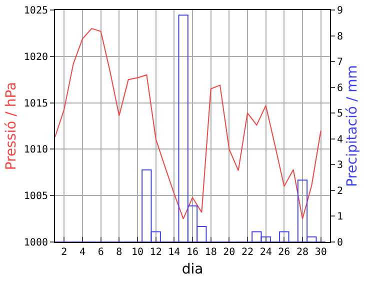 The image size is (384, 288). I want to click on y2-tick-label: 5, so click(340, 114).